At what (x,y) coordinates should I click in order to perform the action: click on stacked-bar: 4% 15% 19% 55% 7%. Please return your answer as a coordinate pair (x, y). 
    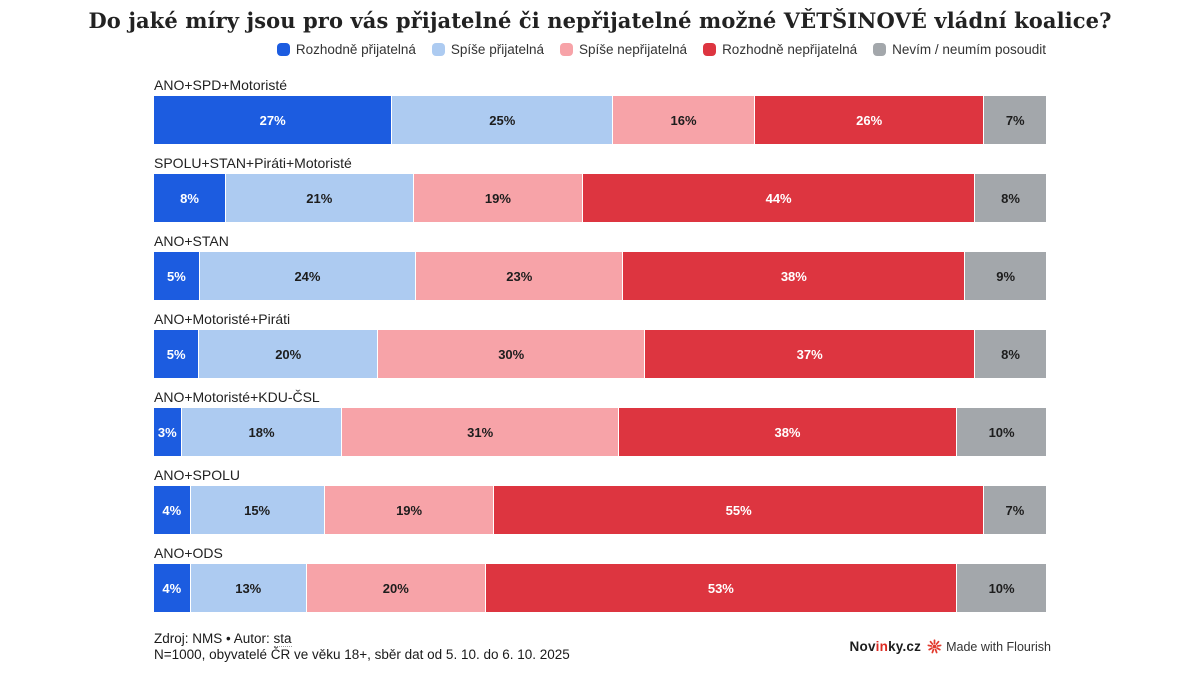
    Looking at the image, I should click on (600, 510).